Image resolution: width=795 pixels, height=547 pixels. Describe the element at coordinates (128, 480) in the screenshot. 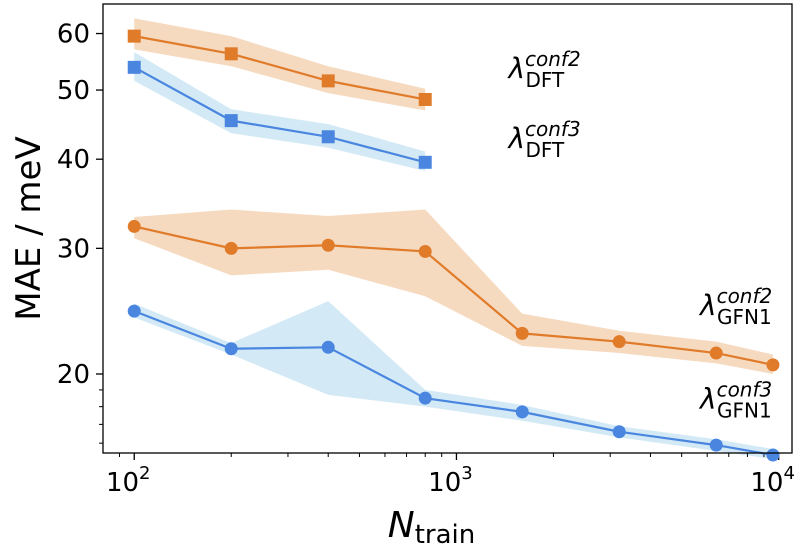

I see `x-tick-label: 10²` at that location.